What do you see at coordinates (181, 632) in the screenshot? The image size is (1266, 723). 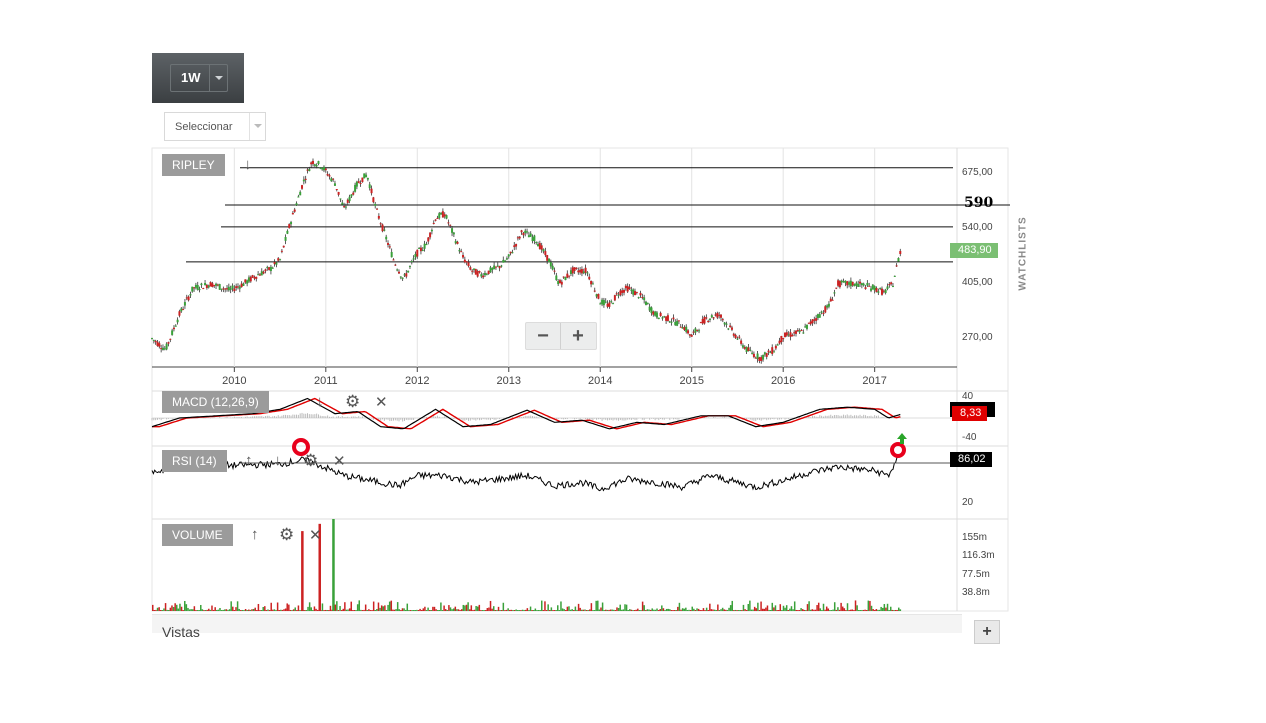 I see `views-label: Vistas` at bounding box center [181, 632].